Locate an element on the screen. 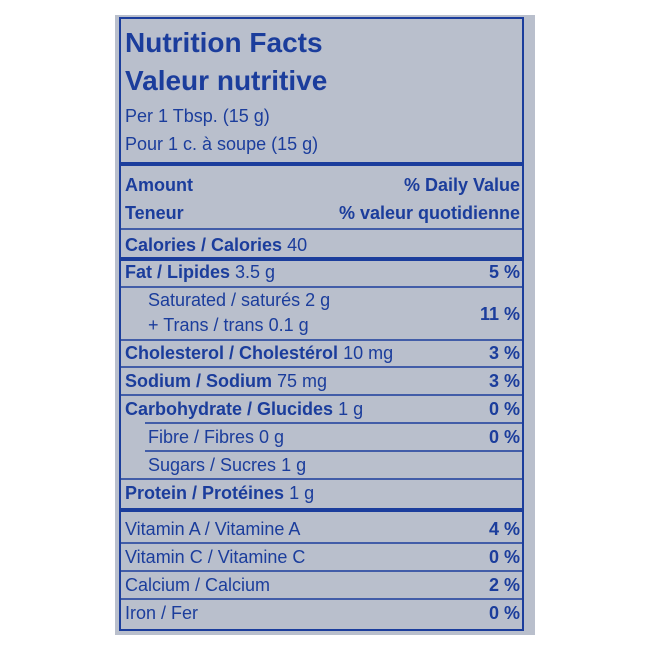  vitamin: Calcium / Calcium is located at coordinates (197, 585).